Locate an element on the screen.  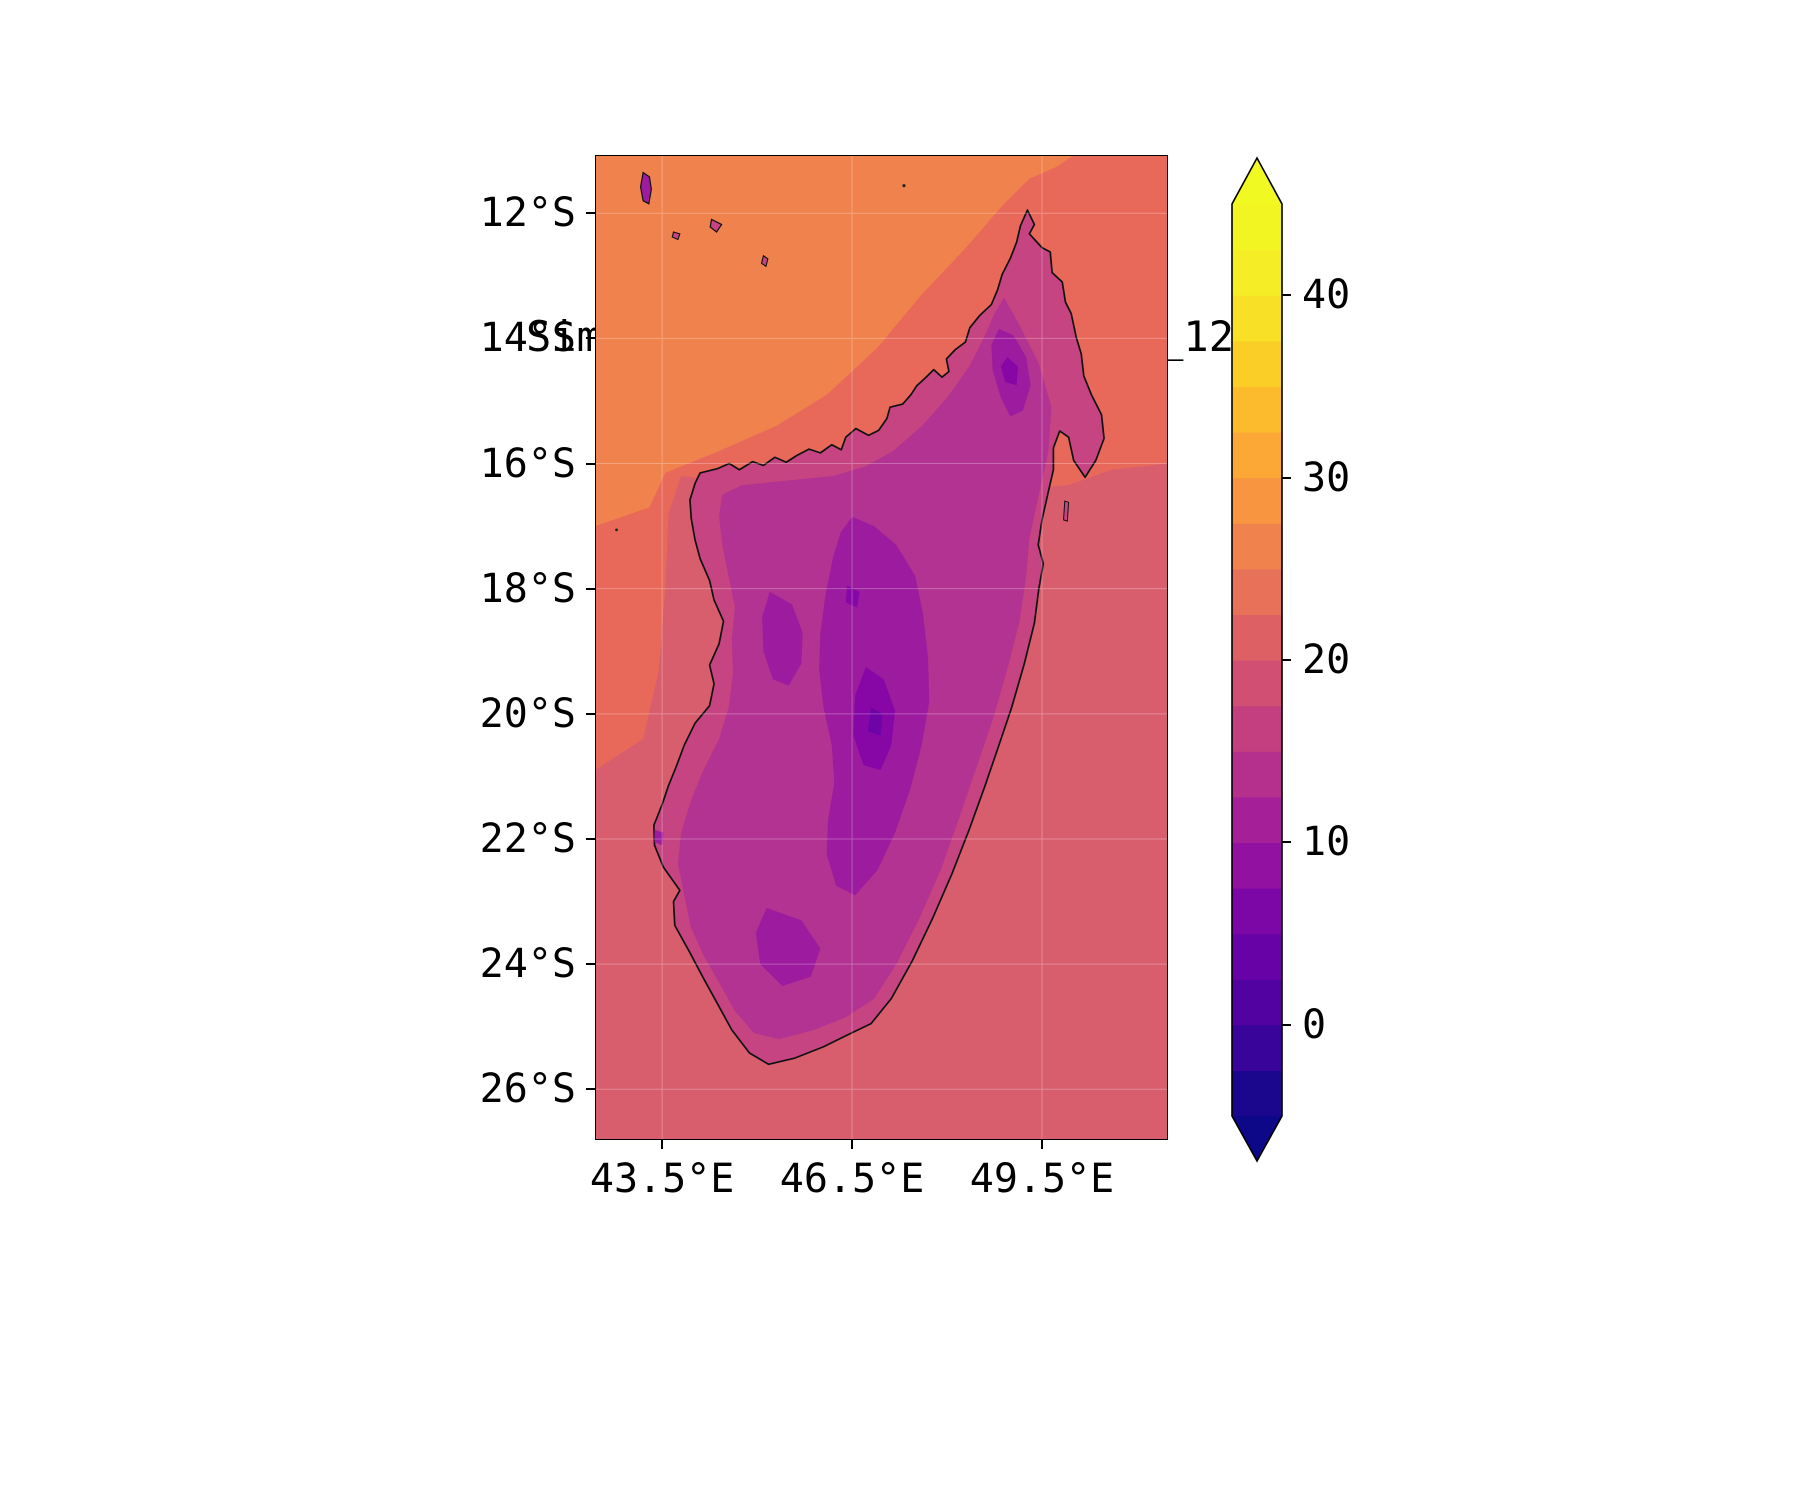
colorbar-outline is located at coordinates (1257, 659).